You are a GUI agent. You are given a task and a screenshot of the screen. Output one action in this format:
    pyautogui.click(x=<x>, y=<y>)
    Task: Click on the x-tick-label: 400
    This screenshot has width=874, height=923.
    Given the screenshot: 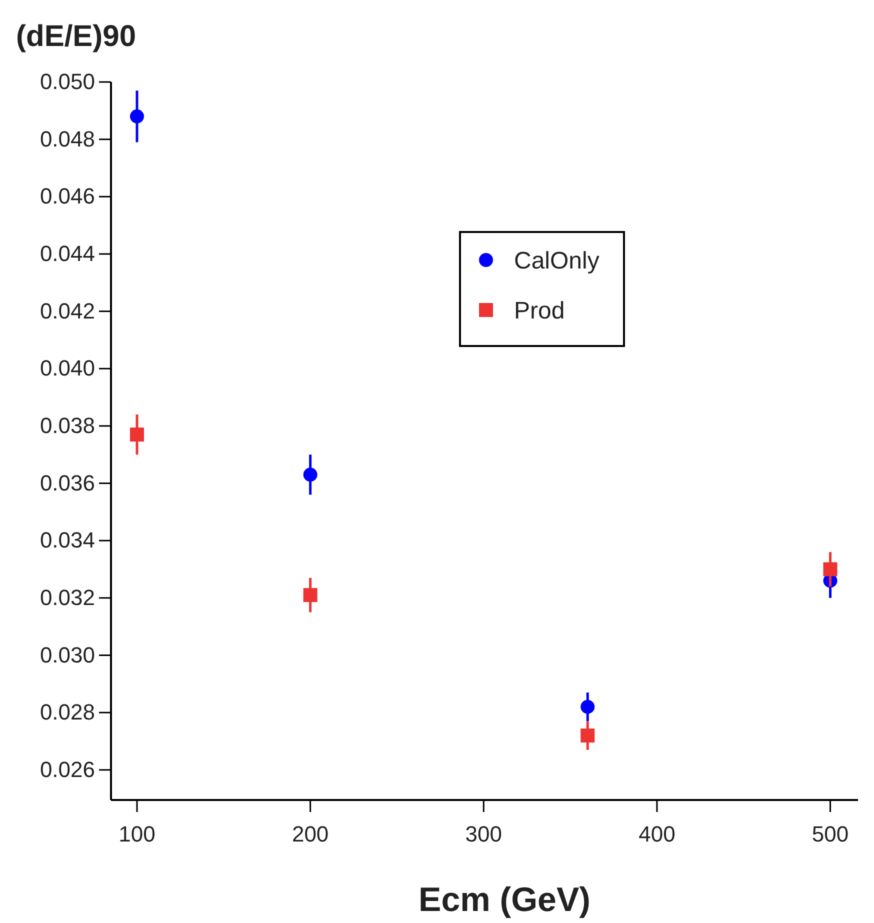 What is the action you would take?
    pyautogui.click(x=657, y=834)
    